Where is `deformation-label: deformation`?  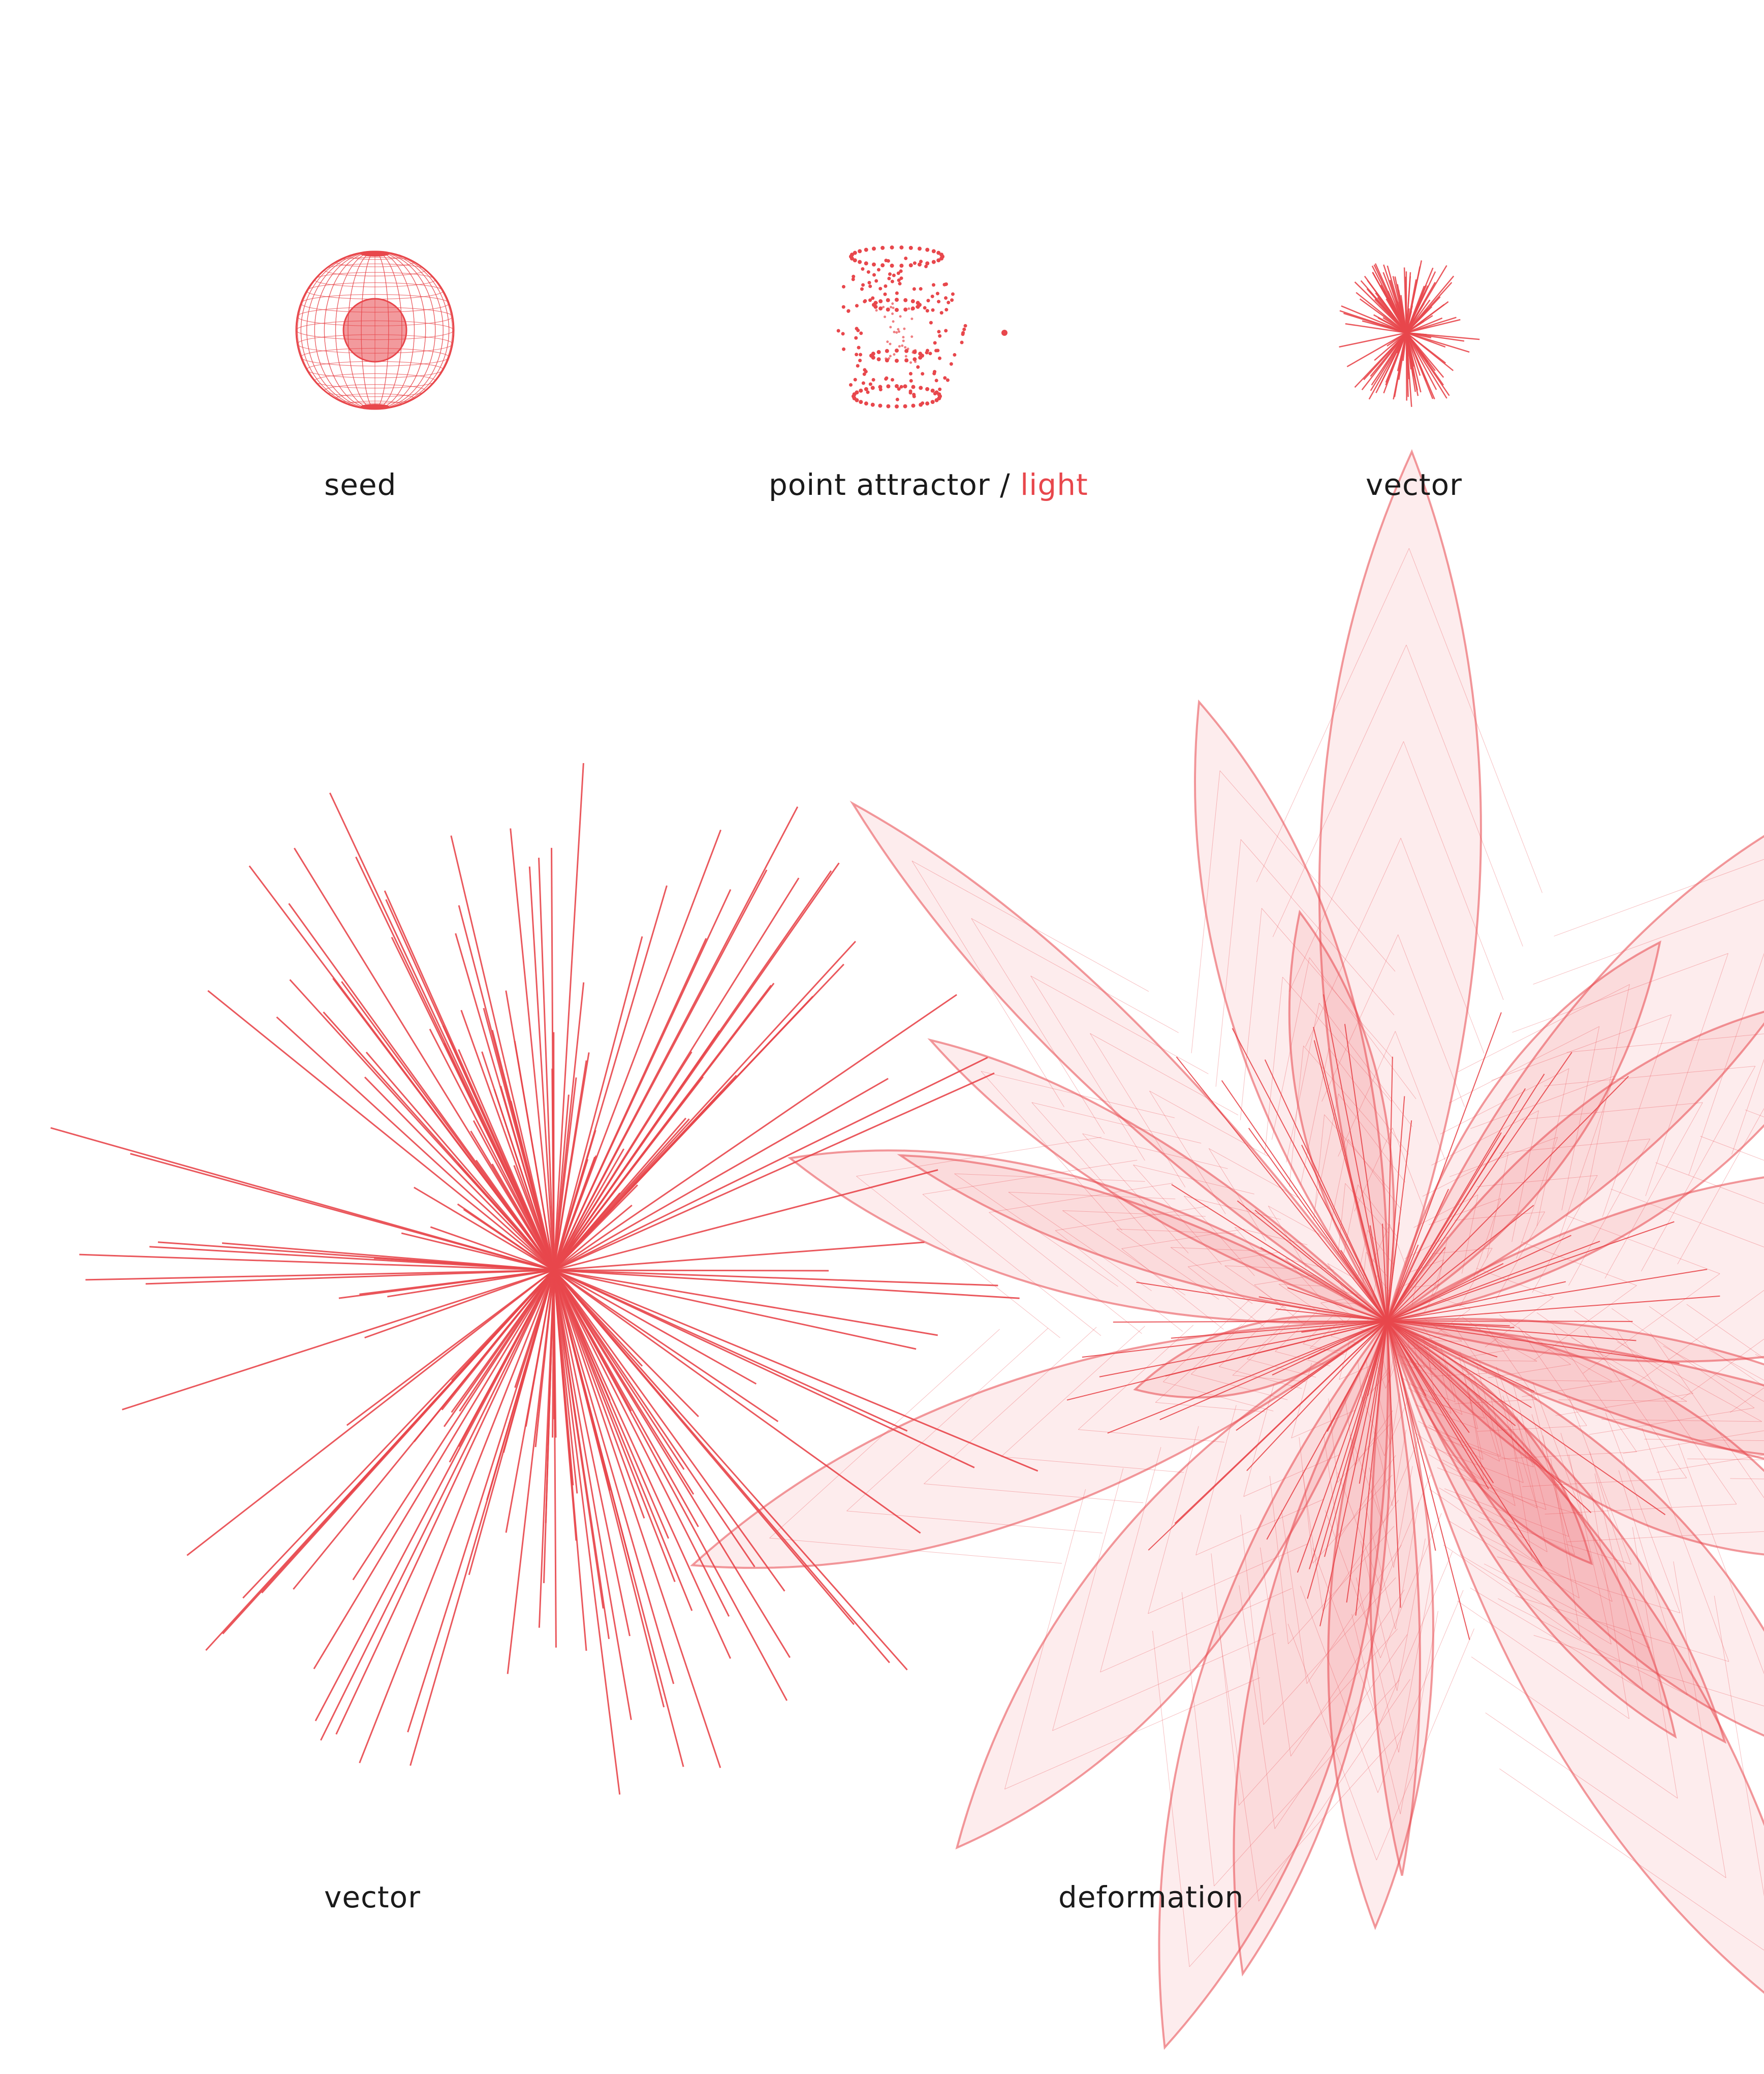 deformation-label: deformation is located at coordinates (1151, 1897).